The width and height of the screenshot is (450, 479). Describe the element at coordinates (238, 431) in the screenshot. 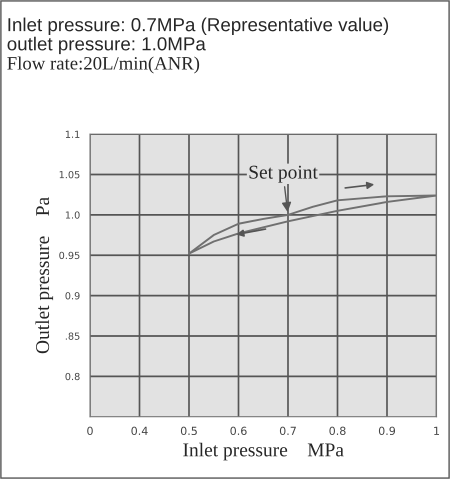

I see `x-tick-label: 0.6` at that location.